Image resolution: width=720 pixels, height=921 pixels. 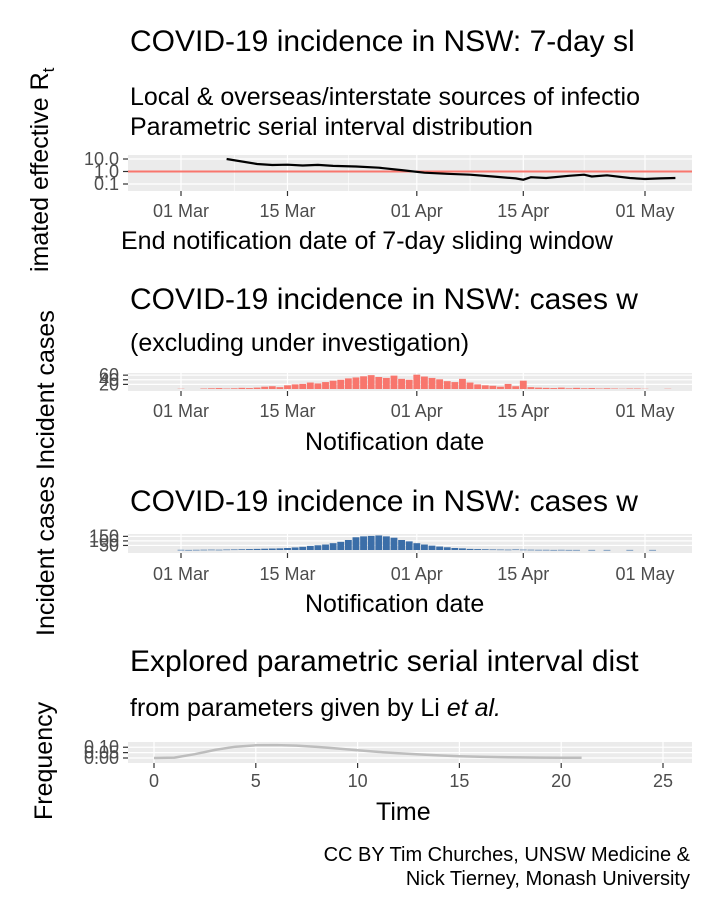 I want to click on panel3-y-tick-label: 50, so click(x=109, y=545).